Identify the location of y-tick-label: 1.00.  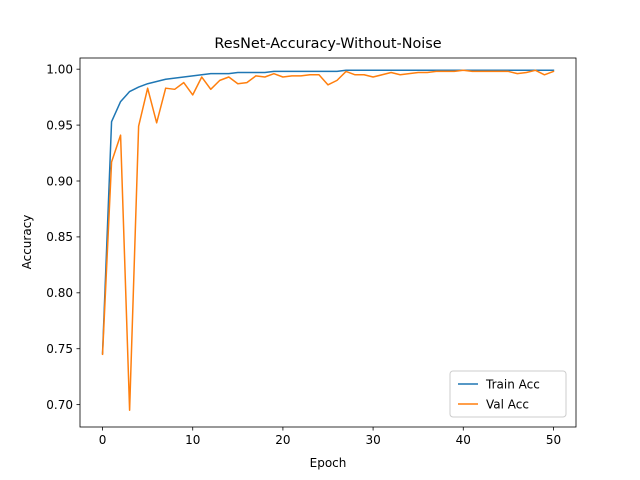
(59, 69).